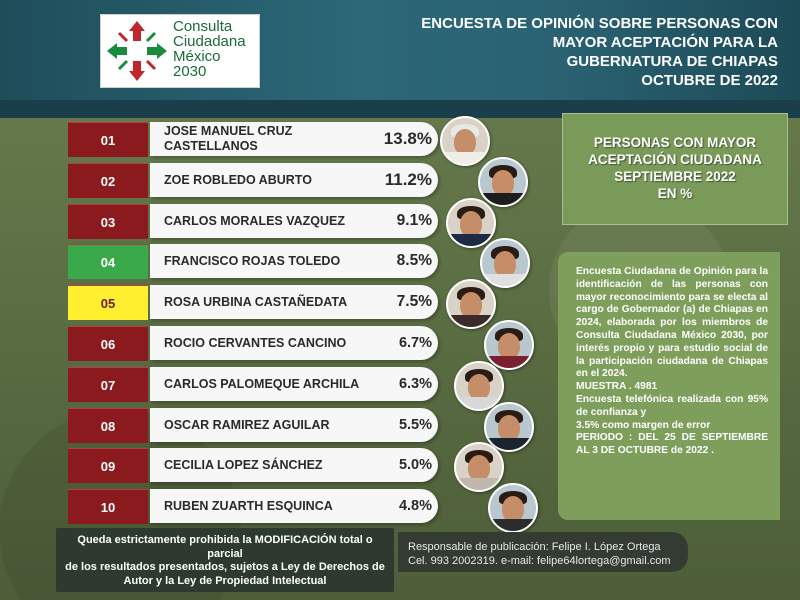 This screenshot has height=600, width=800. I want to click on percentage-value: 6.3%, so click(415, 384).